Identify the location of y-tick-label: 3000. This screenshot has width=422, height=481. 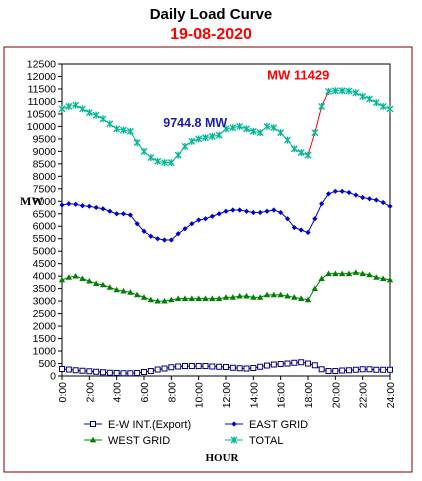
(45, 302).